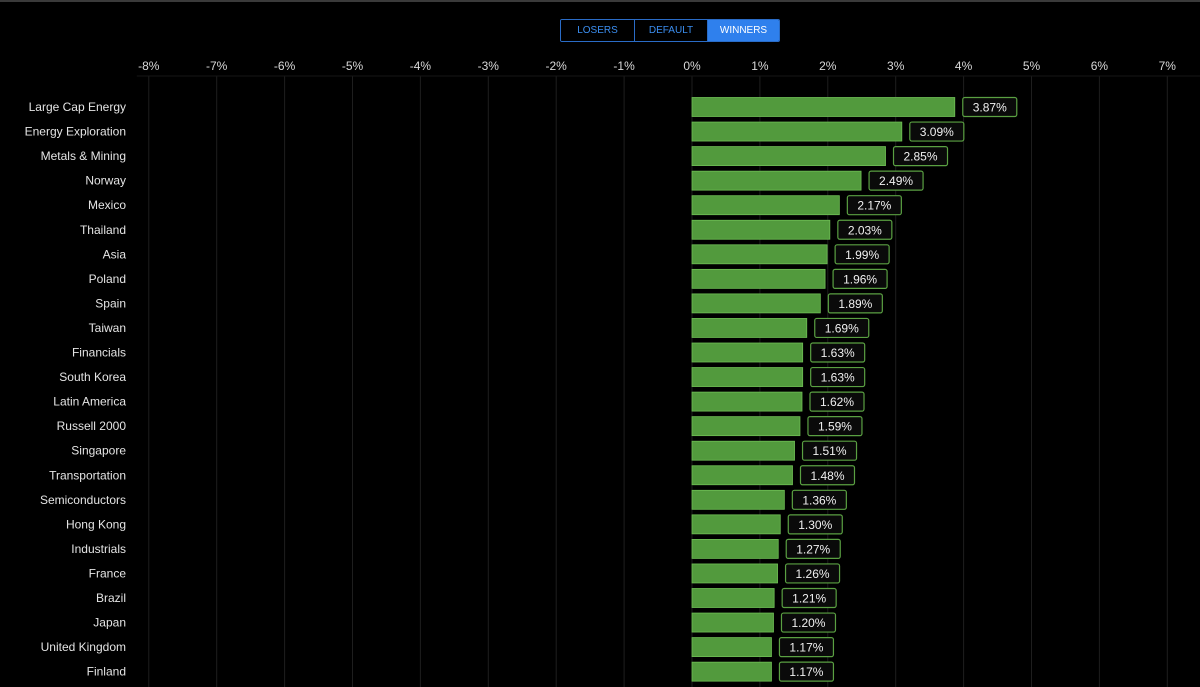  Describe the element at coordinates (149, 66) in the screenshot. I see `x-tick-label: -8%` at that location.